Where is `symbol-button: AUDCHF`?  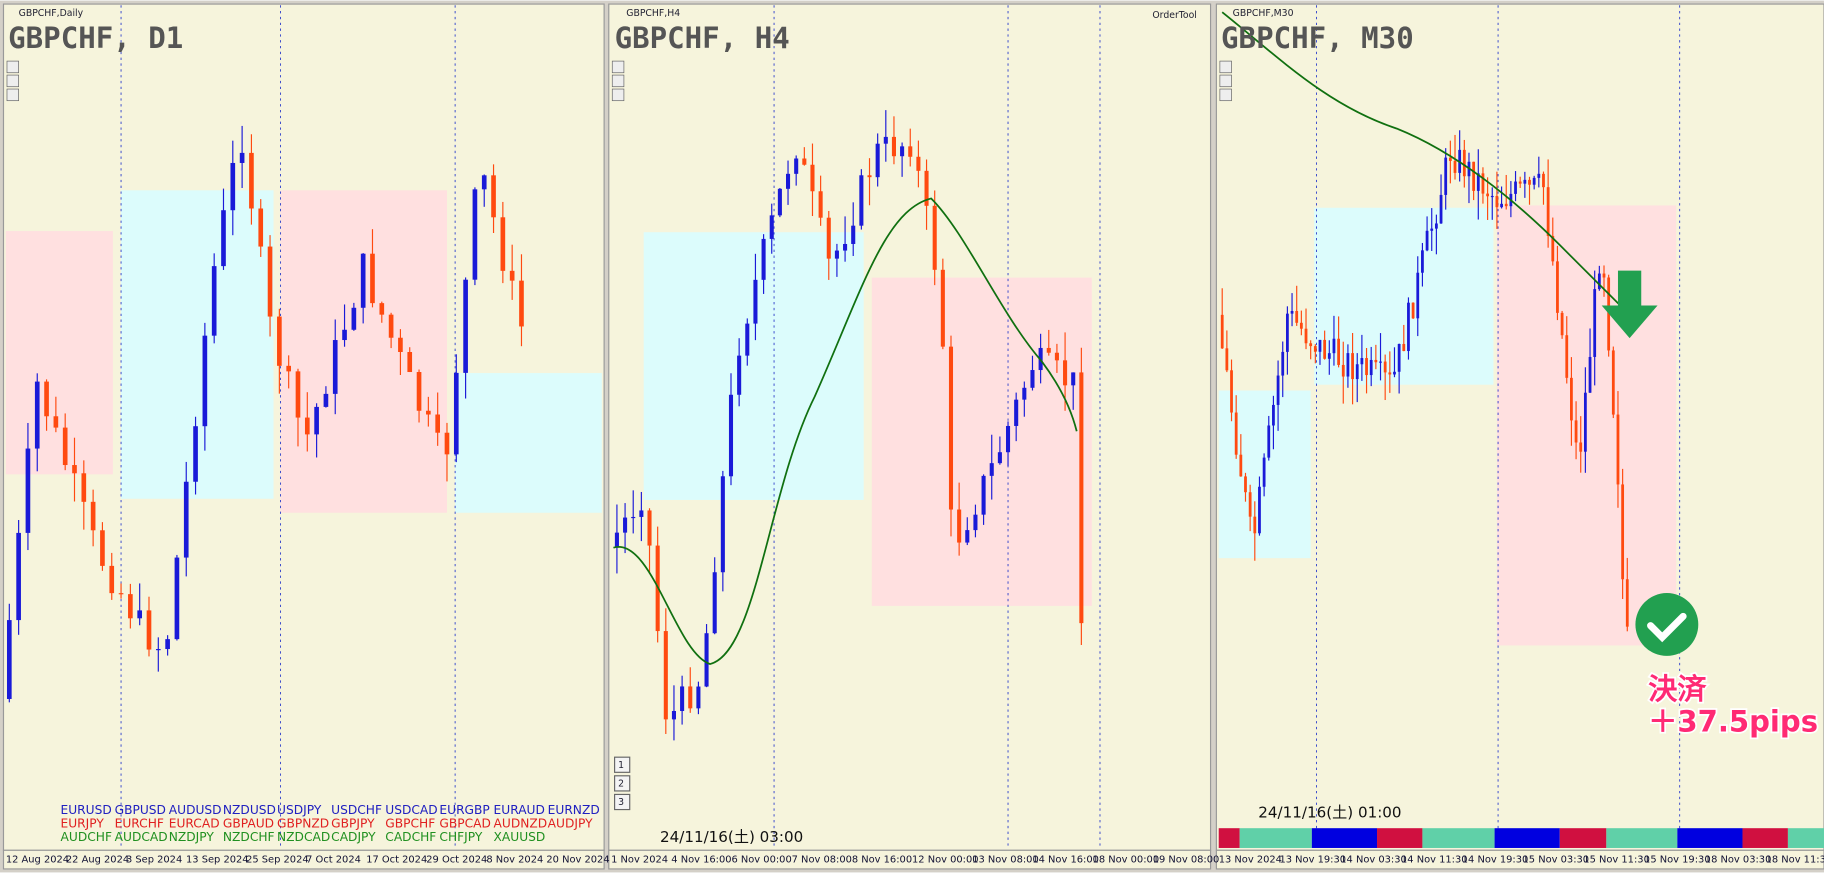
symbol-button: AUDCHF is located at coordinates (86, 837).